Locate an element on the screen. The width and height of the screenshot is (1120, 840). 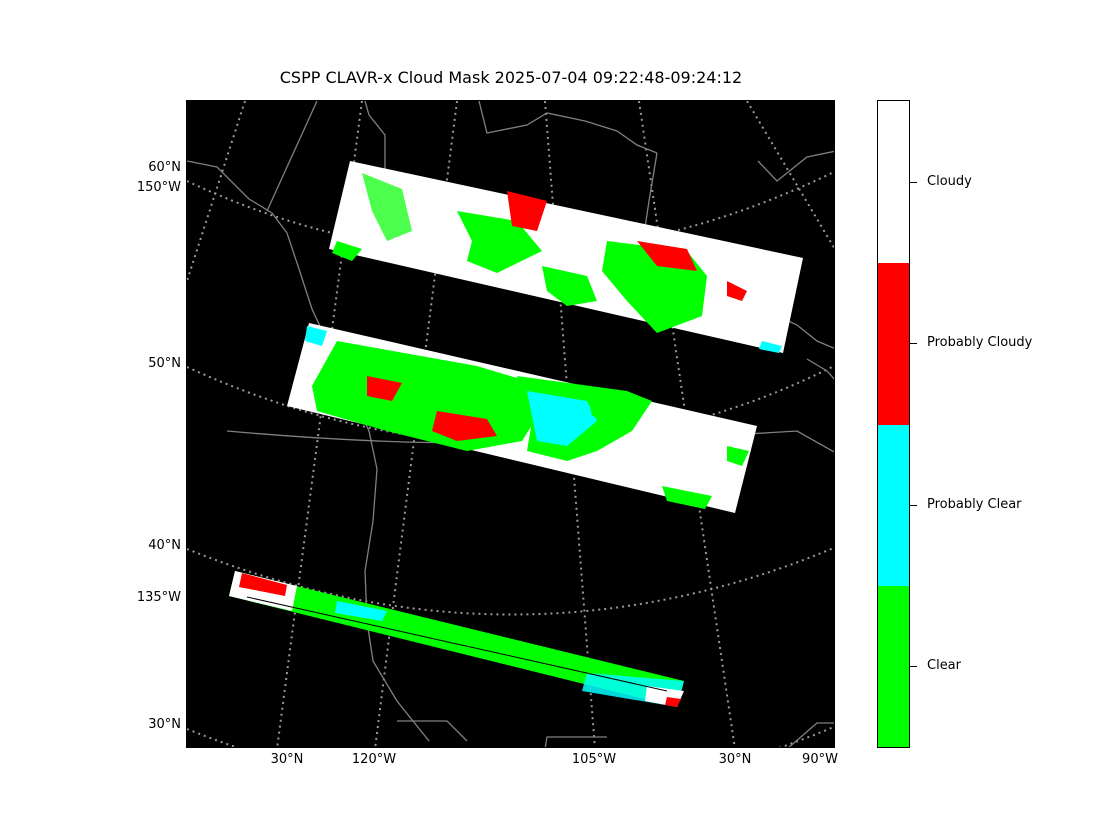
colorbar is located at coordinates (893, 424).